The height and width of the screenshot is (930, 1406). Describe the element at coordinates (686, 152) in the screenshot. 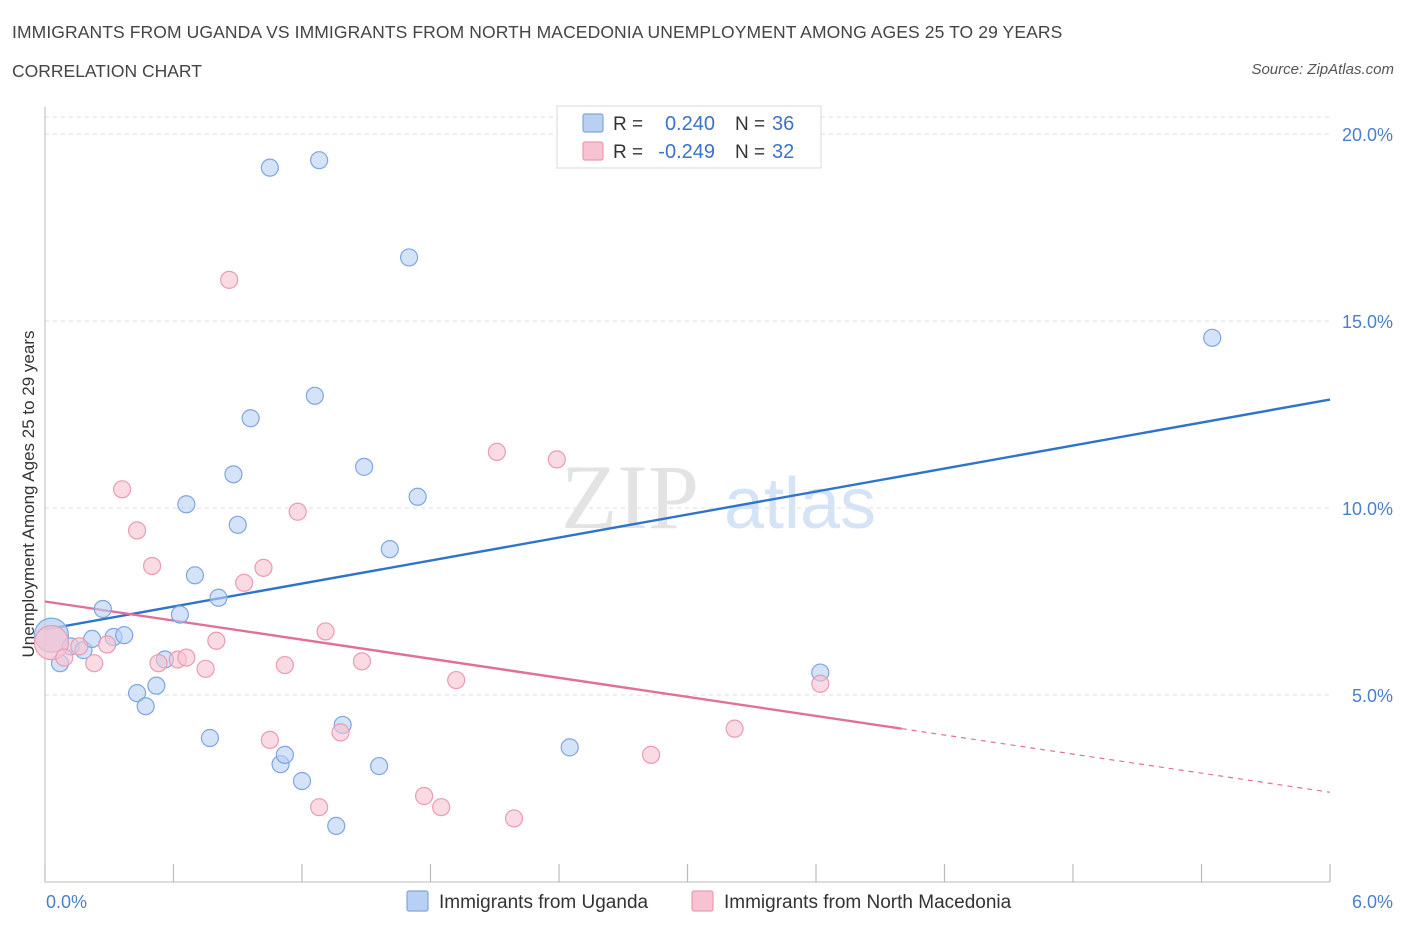

I see `legend-r-value-macedonia: -0.249` at that location.